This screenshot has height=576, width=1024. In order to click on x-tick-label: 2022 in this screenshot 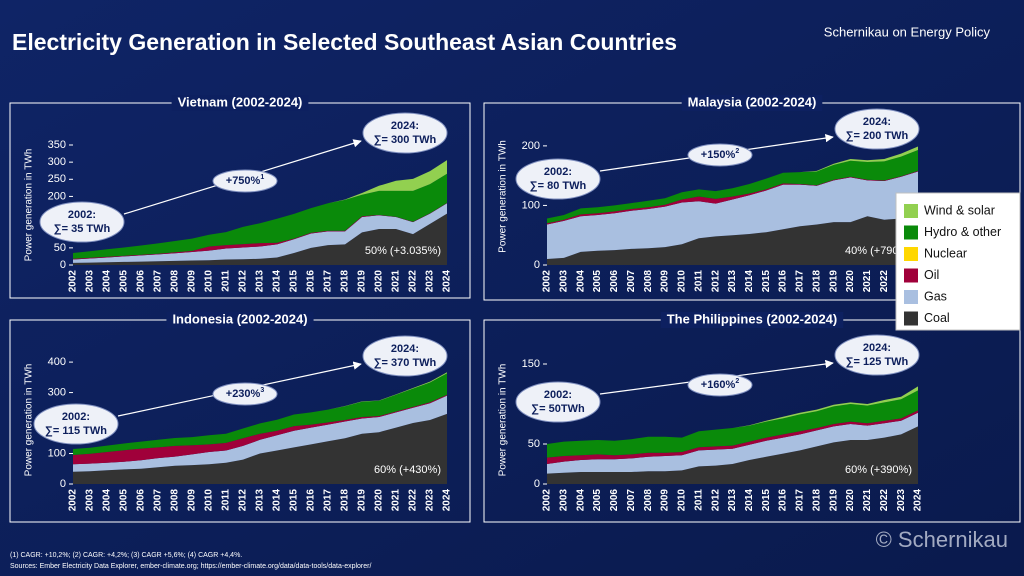, I will do `click(884, 281)`.